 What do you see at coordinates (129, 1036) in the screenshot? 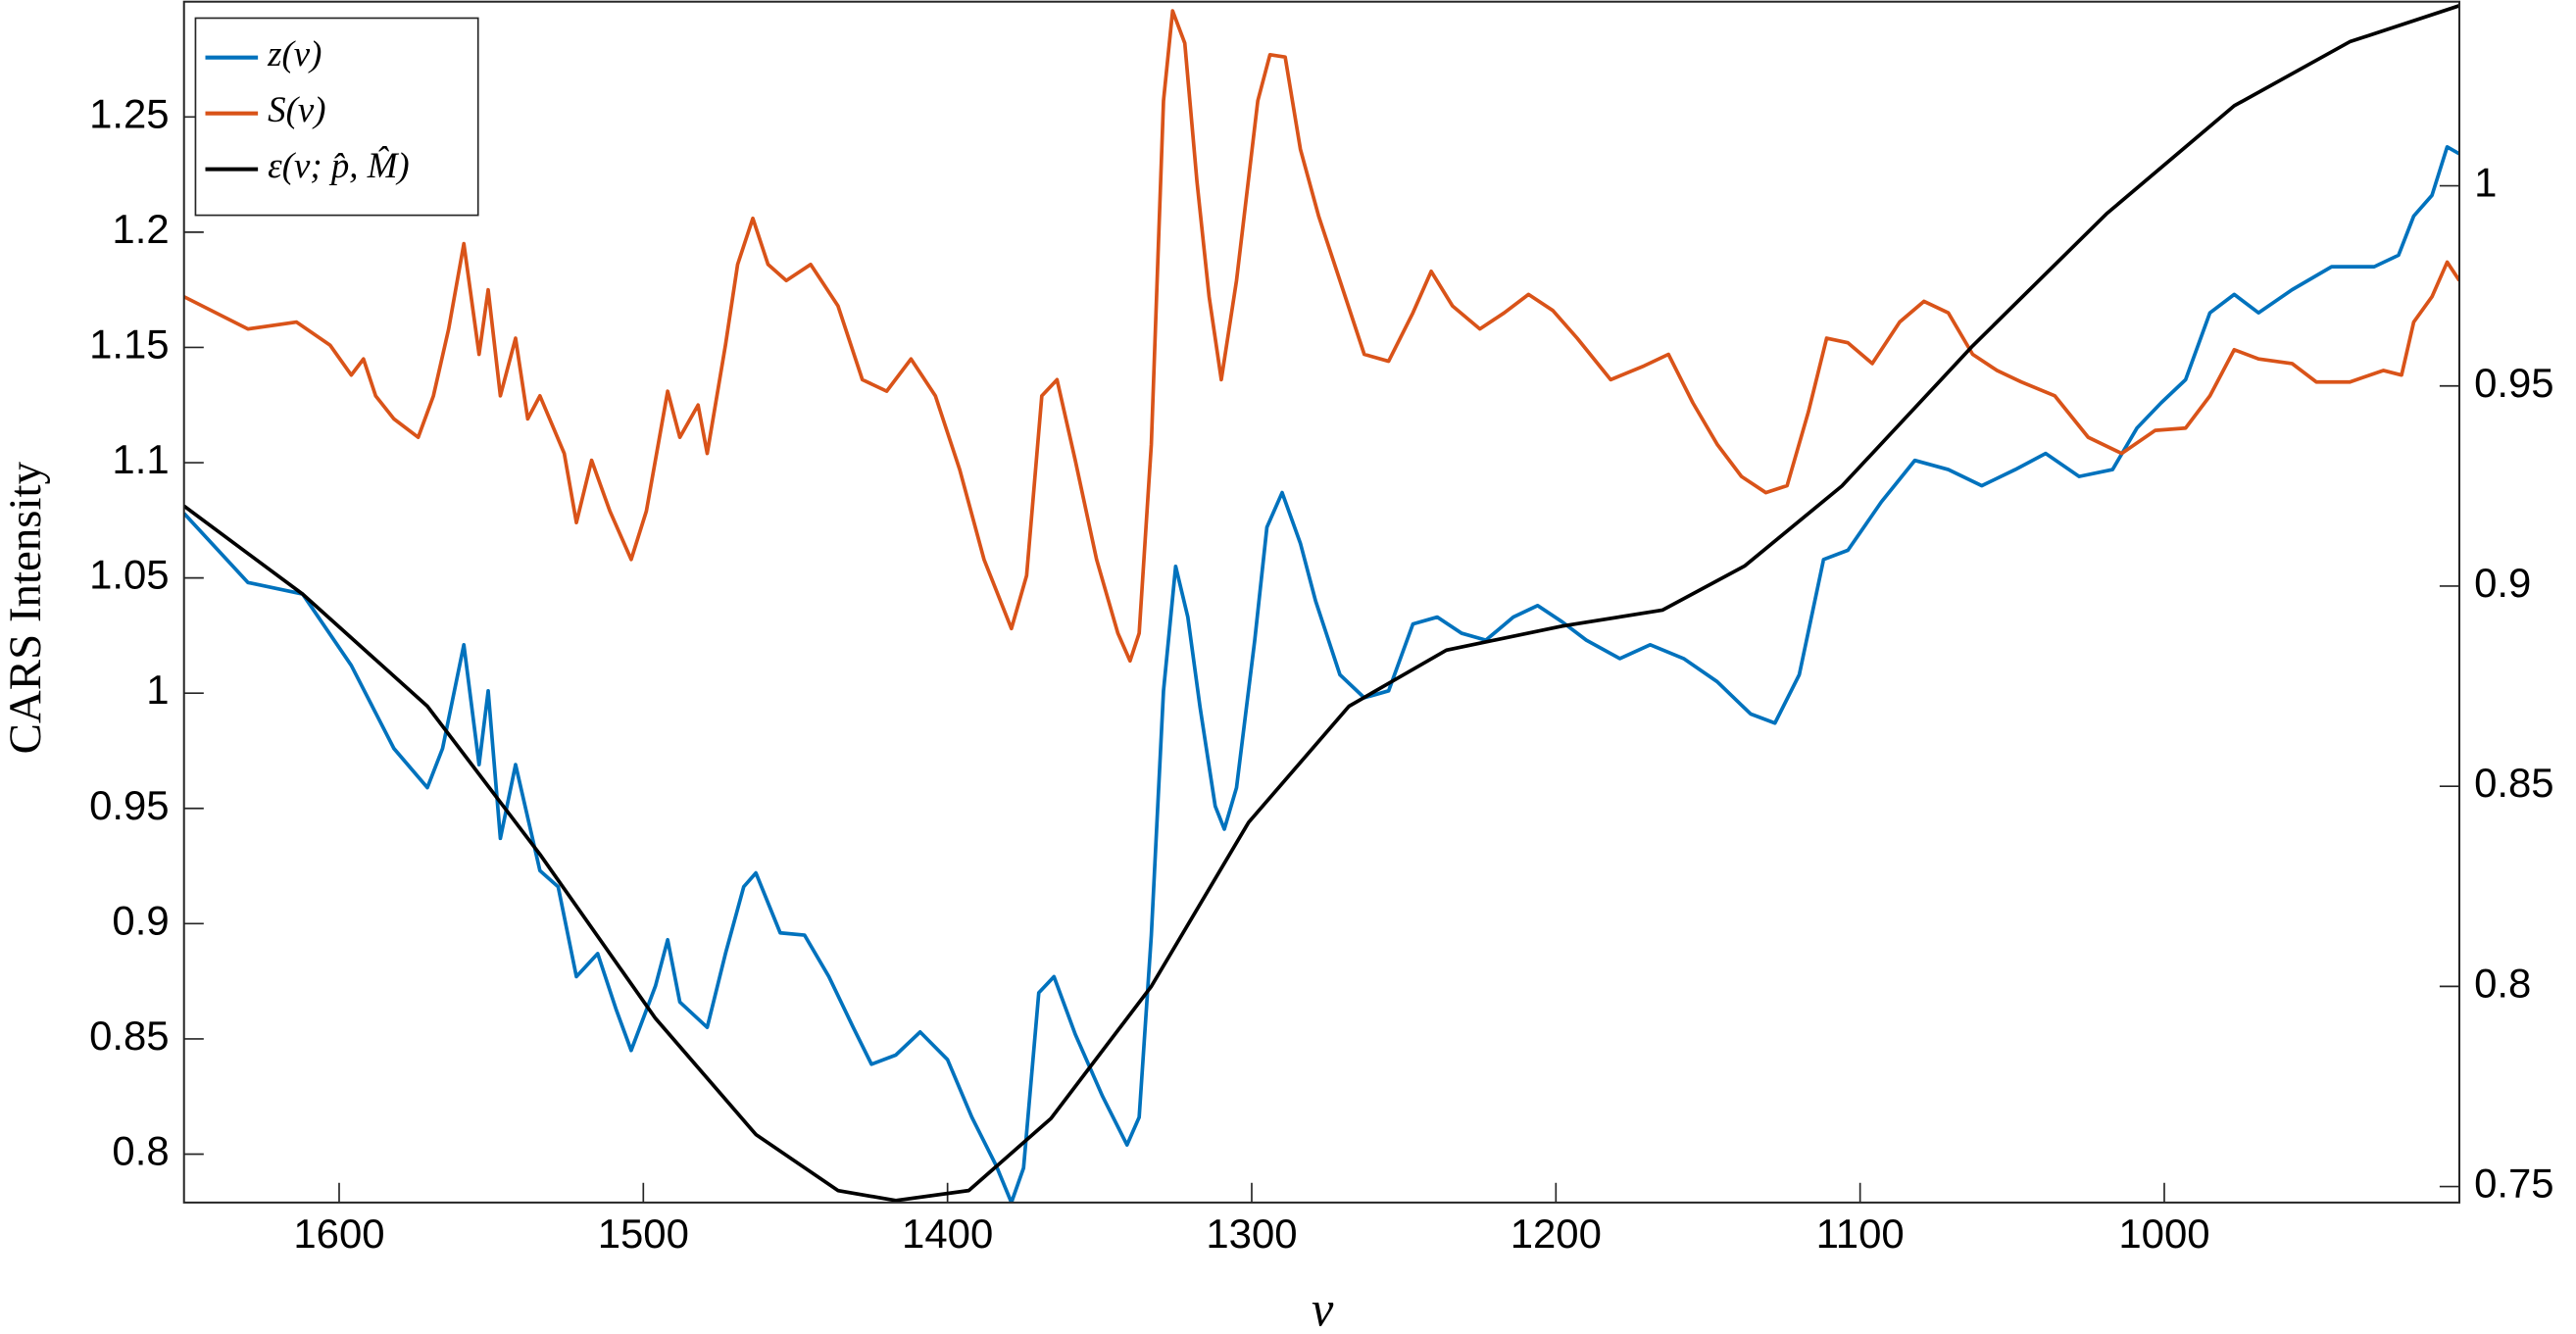
I see `y-tick-label: 0.85` at bounding box center [129, 1036].